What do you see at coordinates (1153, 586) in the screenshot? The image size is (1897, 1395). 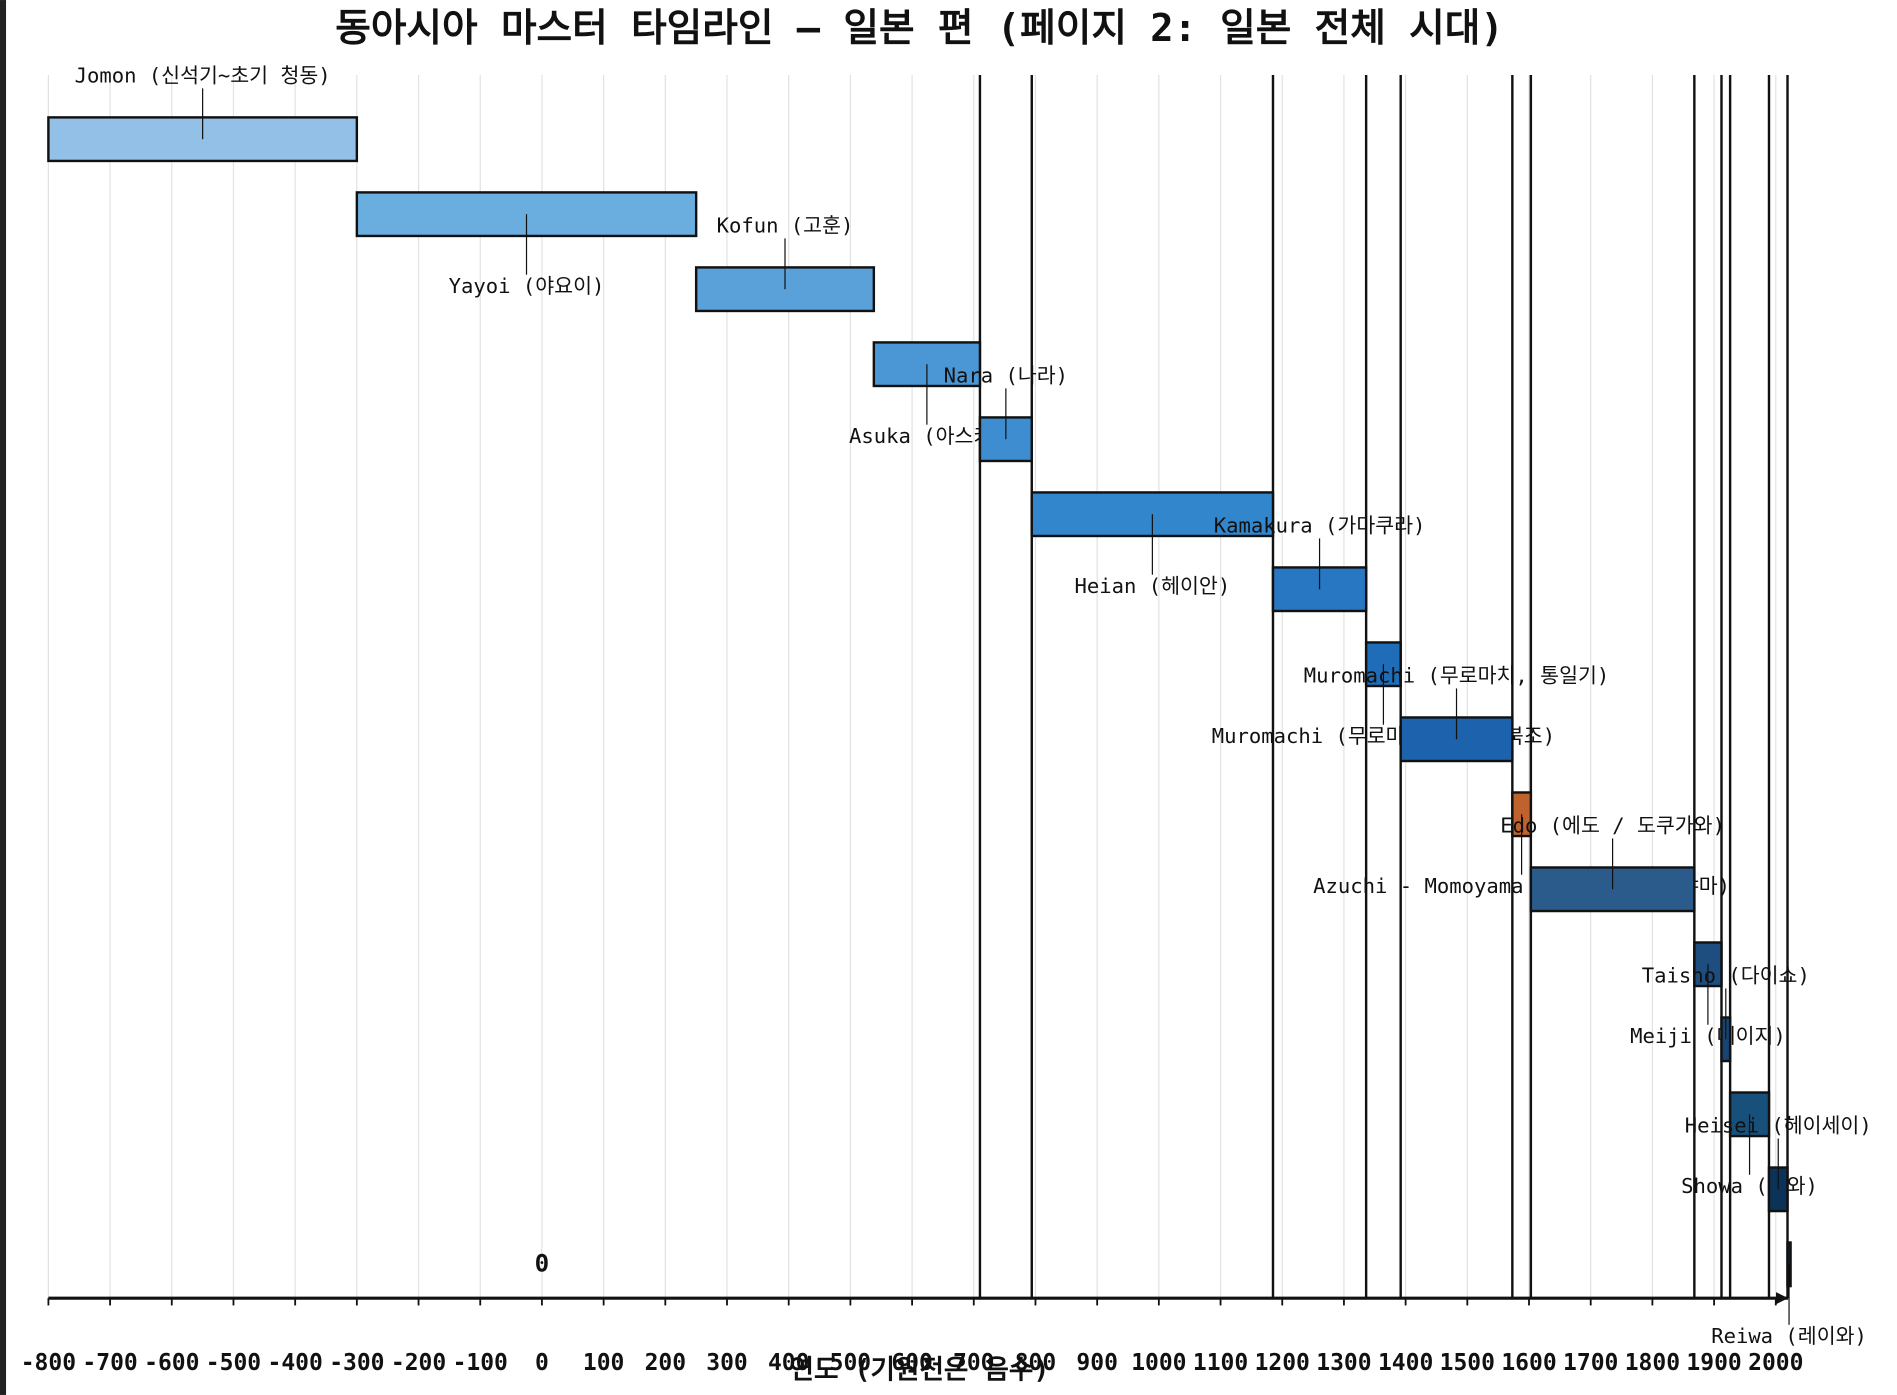 I see `era-label: Heian (헤이안)` at bounding box center [1153, 586].